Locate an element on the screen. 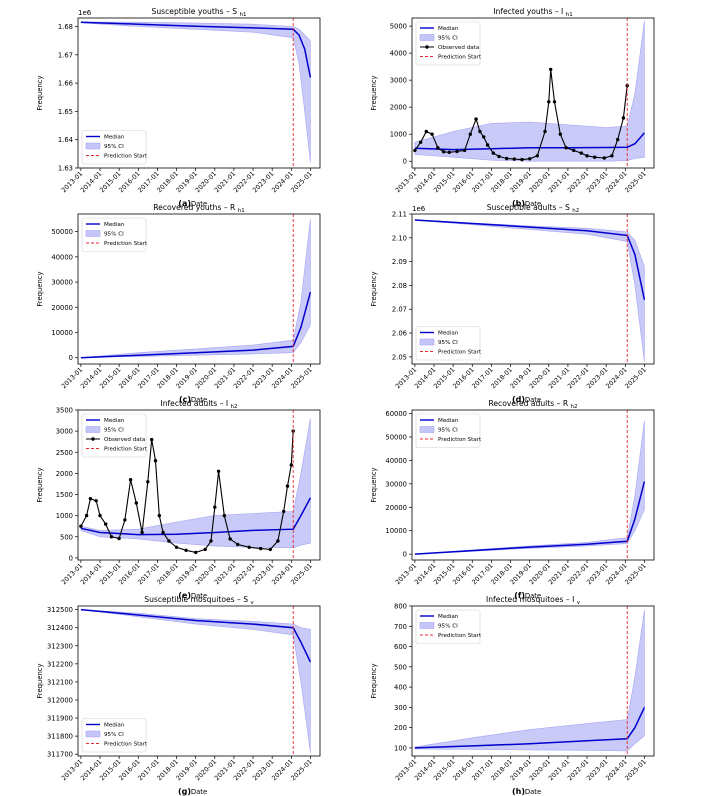 This screenshot has height=796, width=705. y-tick-label: 1500 is located at coordinates (64, 495).